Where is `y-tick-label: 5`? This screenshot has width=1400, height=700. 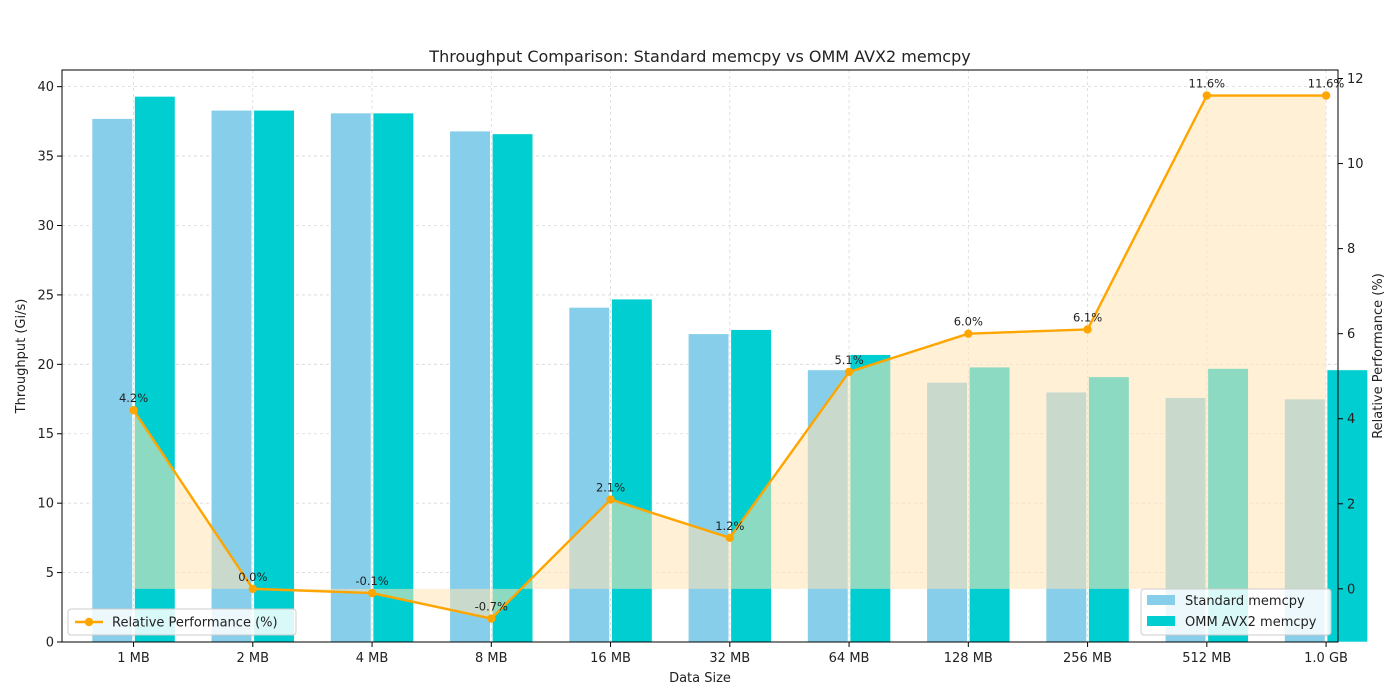 y-tick-label: 5 is located at coordinates (50, 573).